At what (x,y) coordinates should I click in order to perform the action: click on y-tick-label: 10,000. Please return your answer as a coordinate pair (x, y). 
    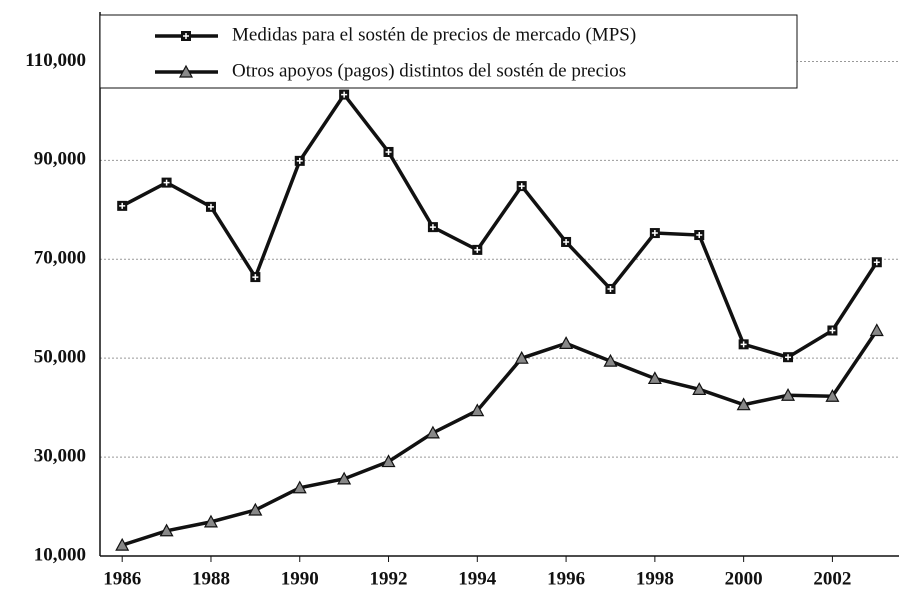
    Looking at the image, I should click on (60, 554).